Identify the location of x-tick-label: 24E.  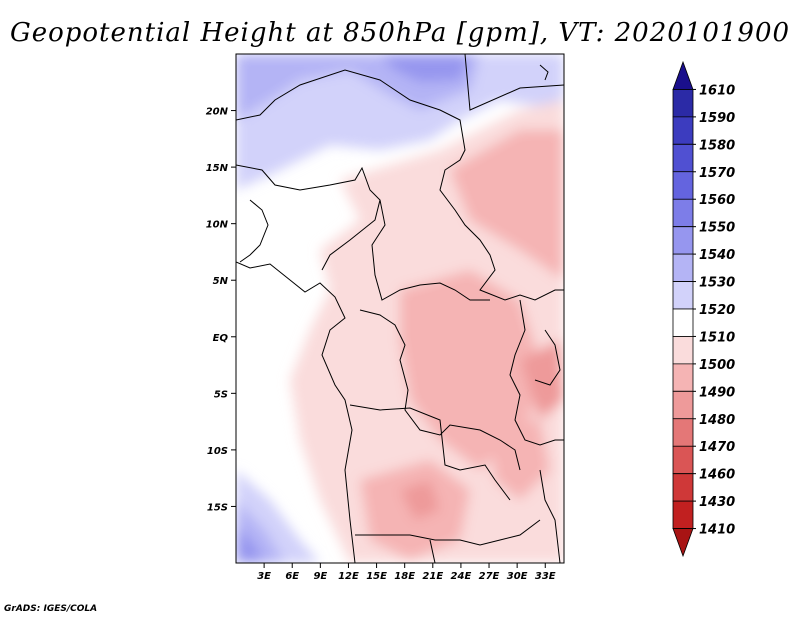
(461, 576).